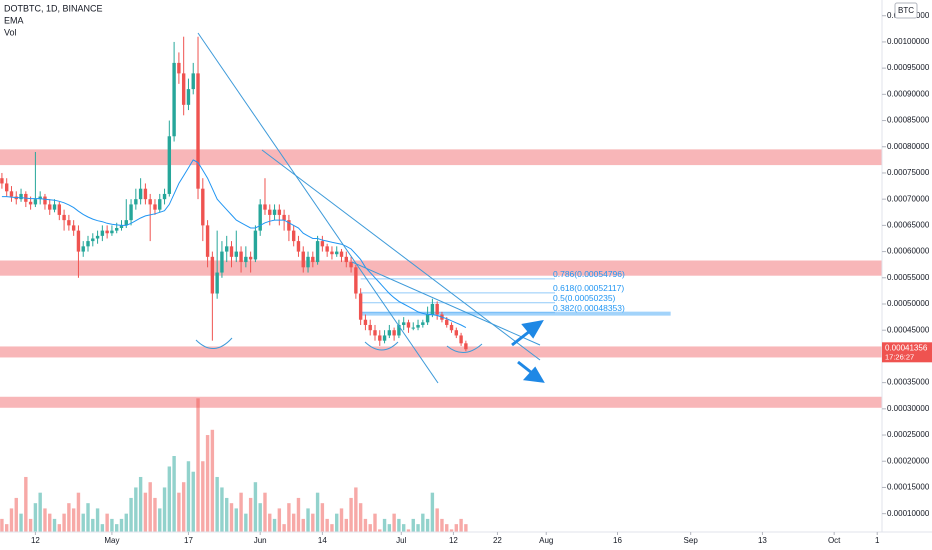 The height and width of the screenshot is (550, 932). What do you see at coordinates (691, 540) in the screenshot?
I see `x-tick-label: Sep` at bounding box center [691, 540].